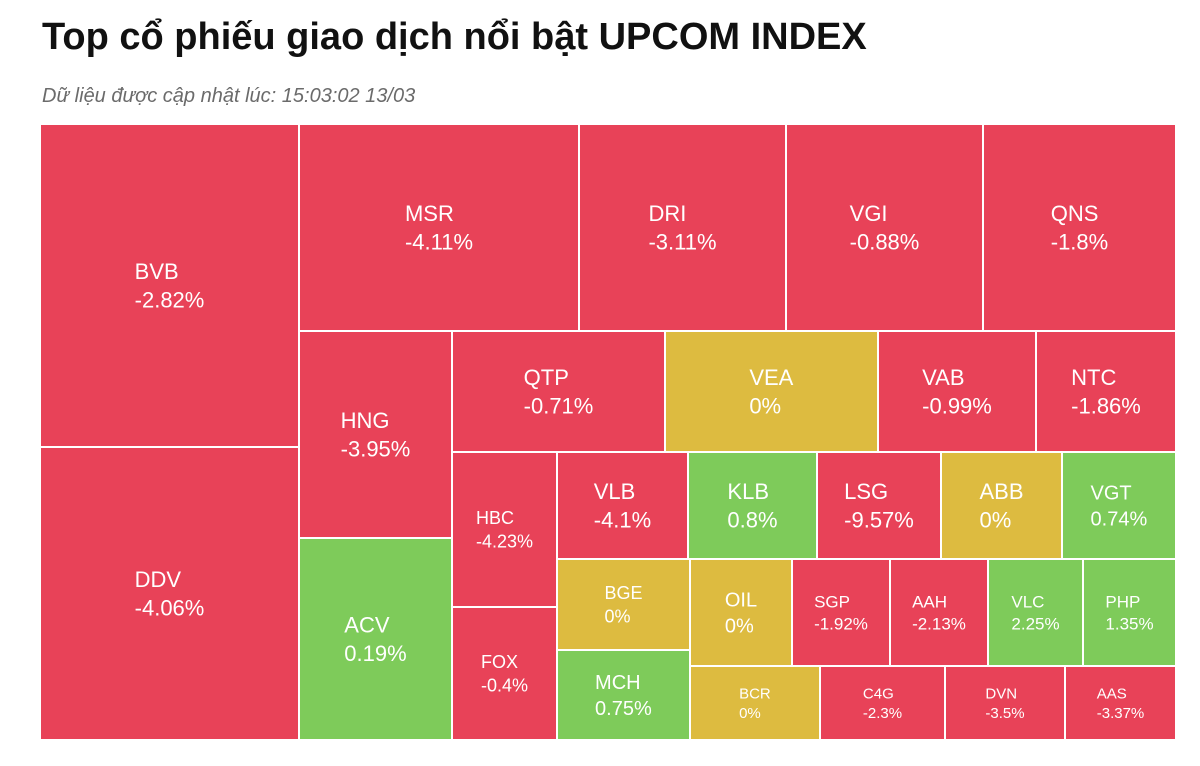 The height and width of the screenshot is (766, 1200). I want to click on tile-change: -4.1%, so click(622, 520).